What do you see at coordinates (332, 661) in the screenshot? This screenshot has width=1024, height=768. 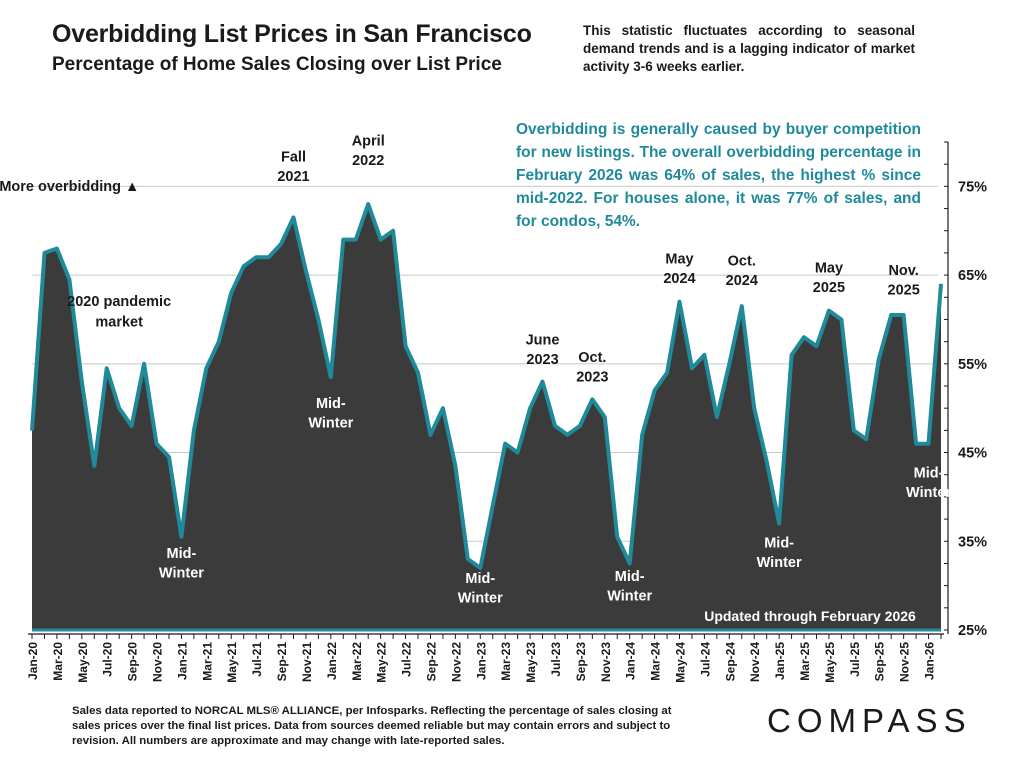 I see `x-tick-label: Jan-22` at bounding box center [332, 661].